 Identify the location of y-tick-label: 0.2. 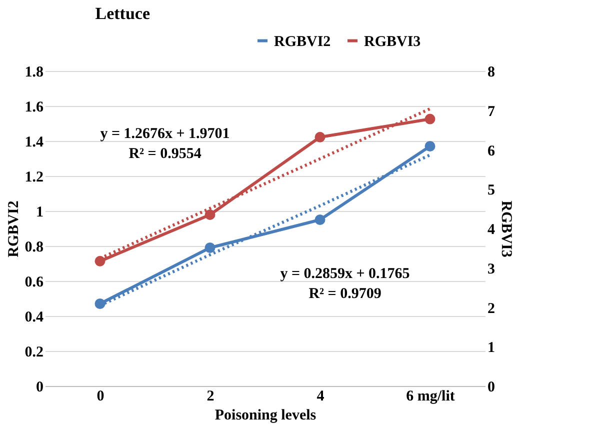
(34, 352).